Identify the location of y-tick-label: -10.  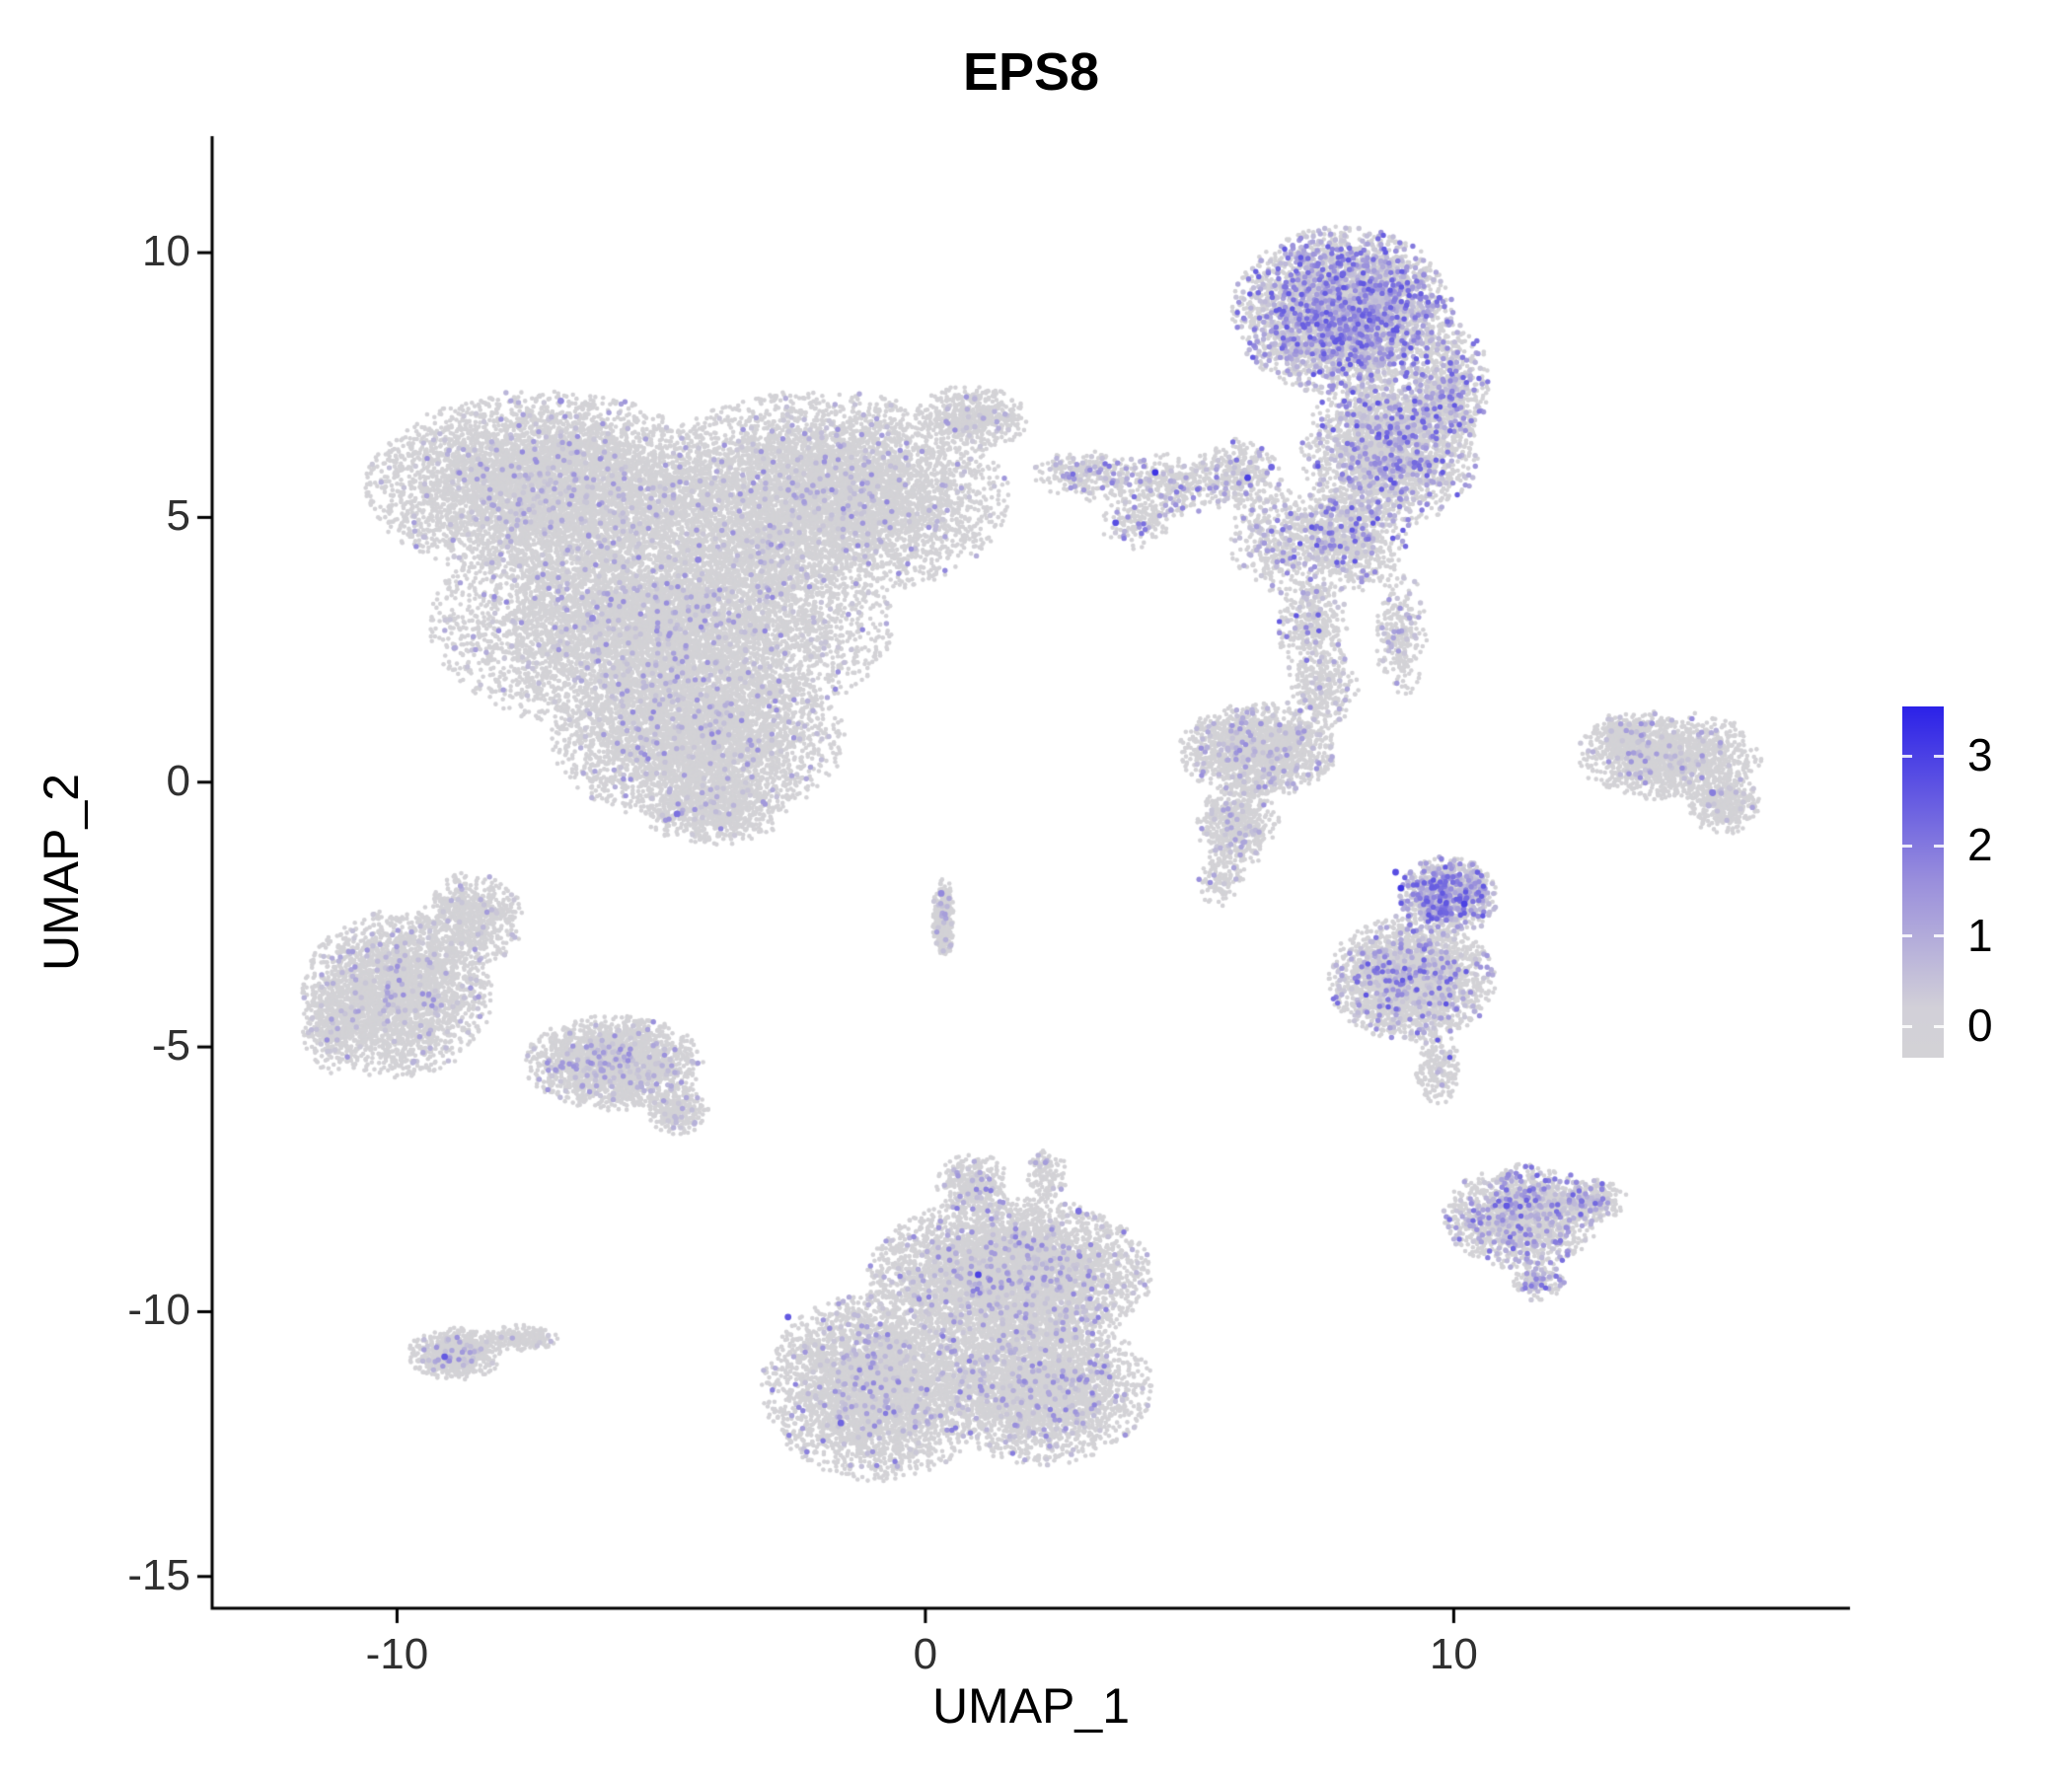
(158, 1311).